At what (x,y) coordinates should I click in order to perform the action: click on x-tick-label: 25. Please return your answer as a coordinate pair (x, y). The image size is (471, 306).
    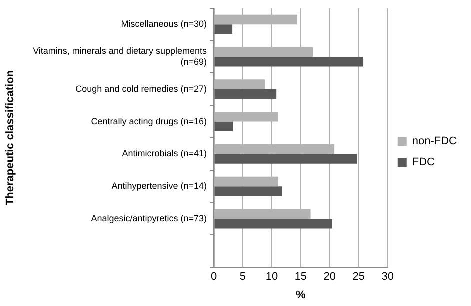
    Looking at the image, I should click on (359, 277).